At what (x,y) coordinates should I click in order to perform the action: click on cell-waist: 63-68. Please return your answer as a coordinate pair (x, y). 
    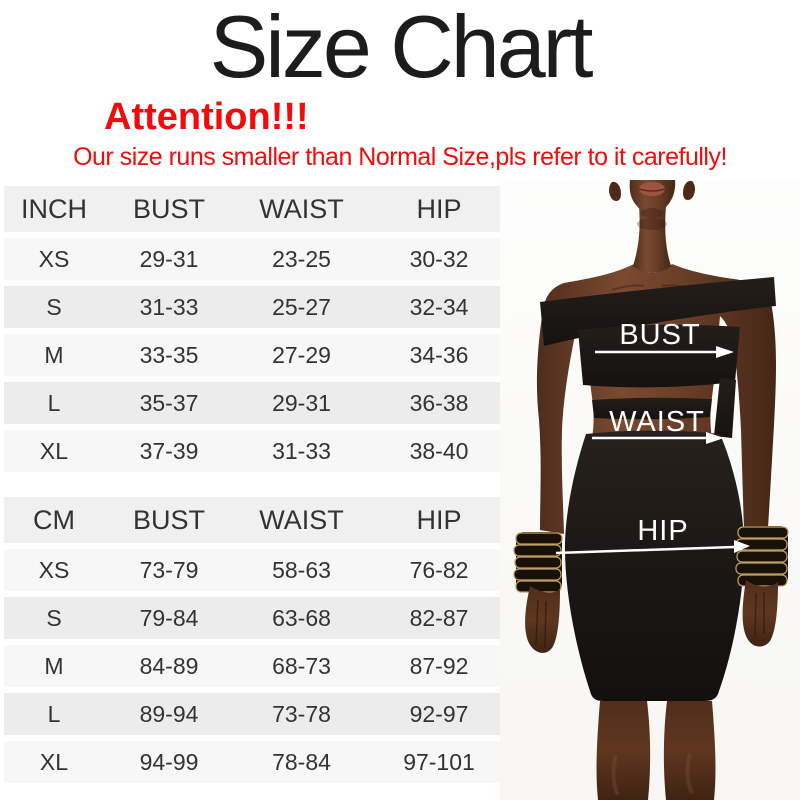
    Looking at the image, I should click on (301, 618).